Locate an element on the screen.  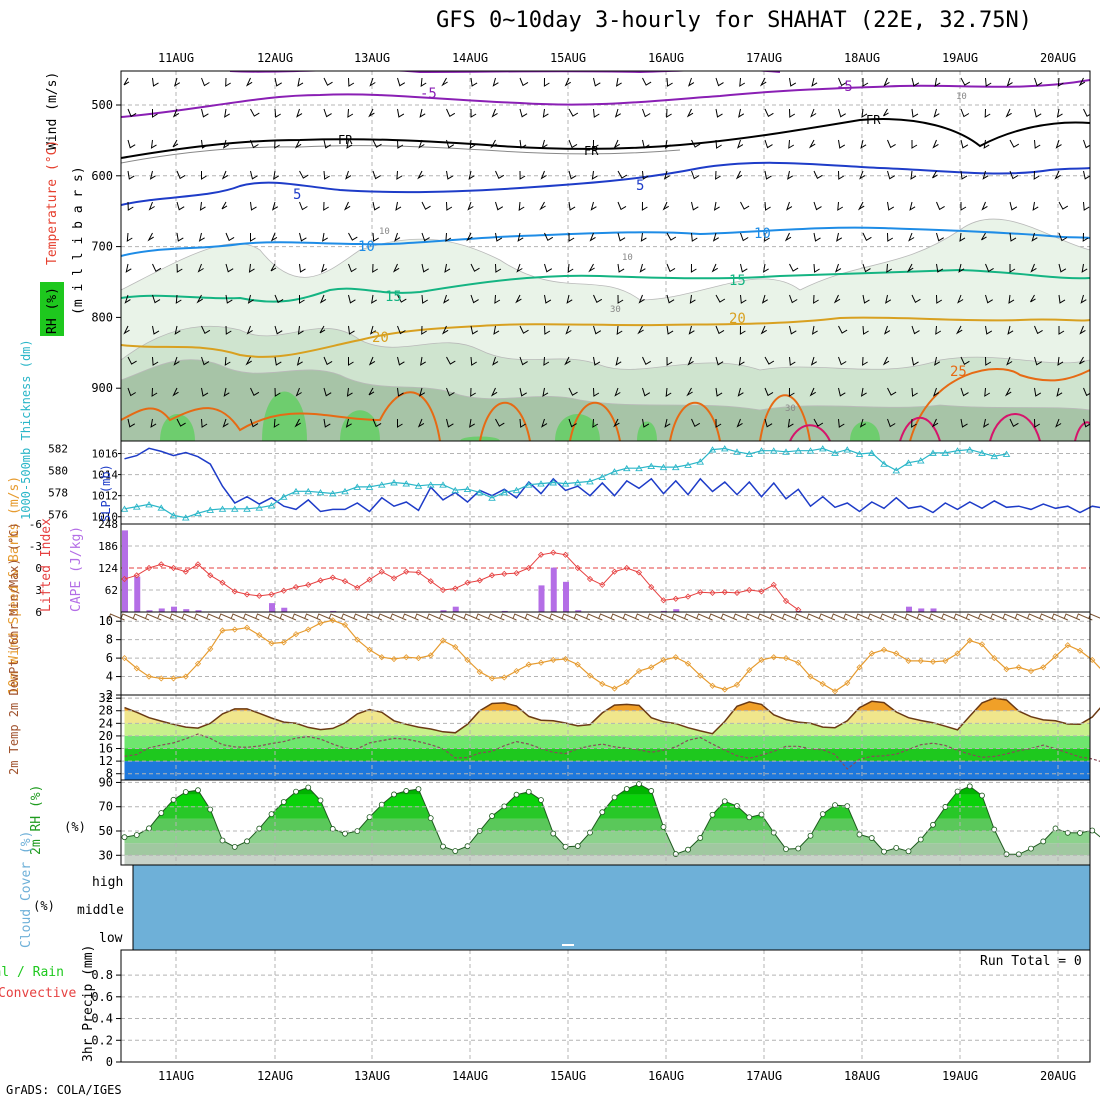
date-label-top: 16AUG is located at coordinates (666, 58).